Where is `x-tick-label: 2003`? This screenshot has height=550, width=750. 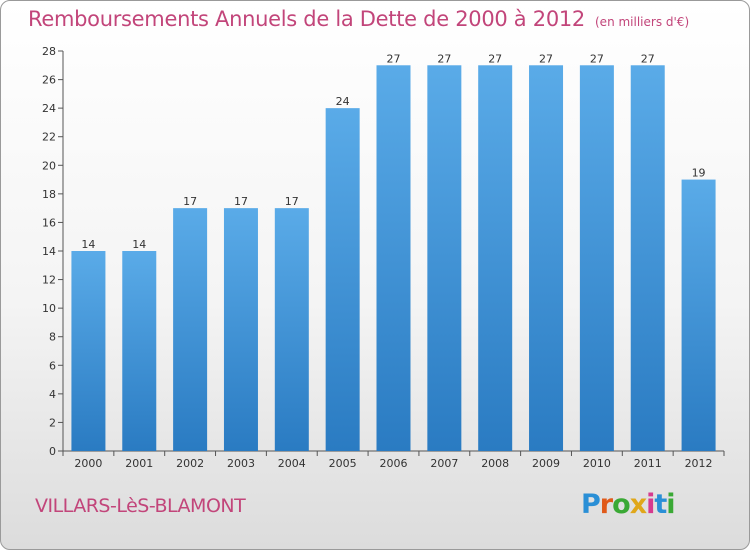
x-tick-label: 2003 is located at coordinates (241, 463).